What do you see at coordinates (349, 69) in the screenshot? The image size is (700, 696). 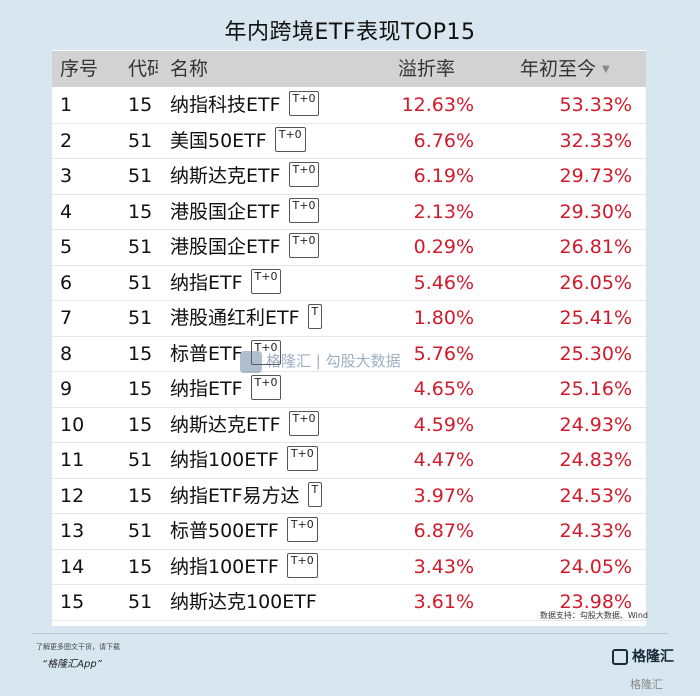 I see `table-header: 序号 代码 名称 溢折率 年初至今 ▼` at bounding box center [349, 69].